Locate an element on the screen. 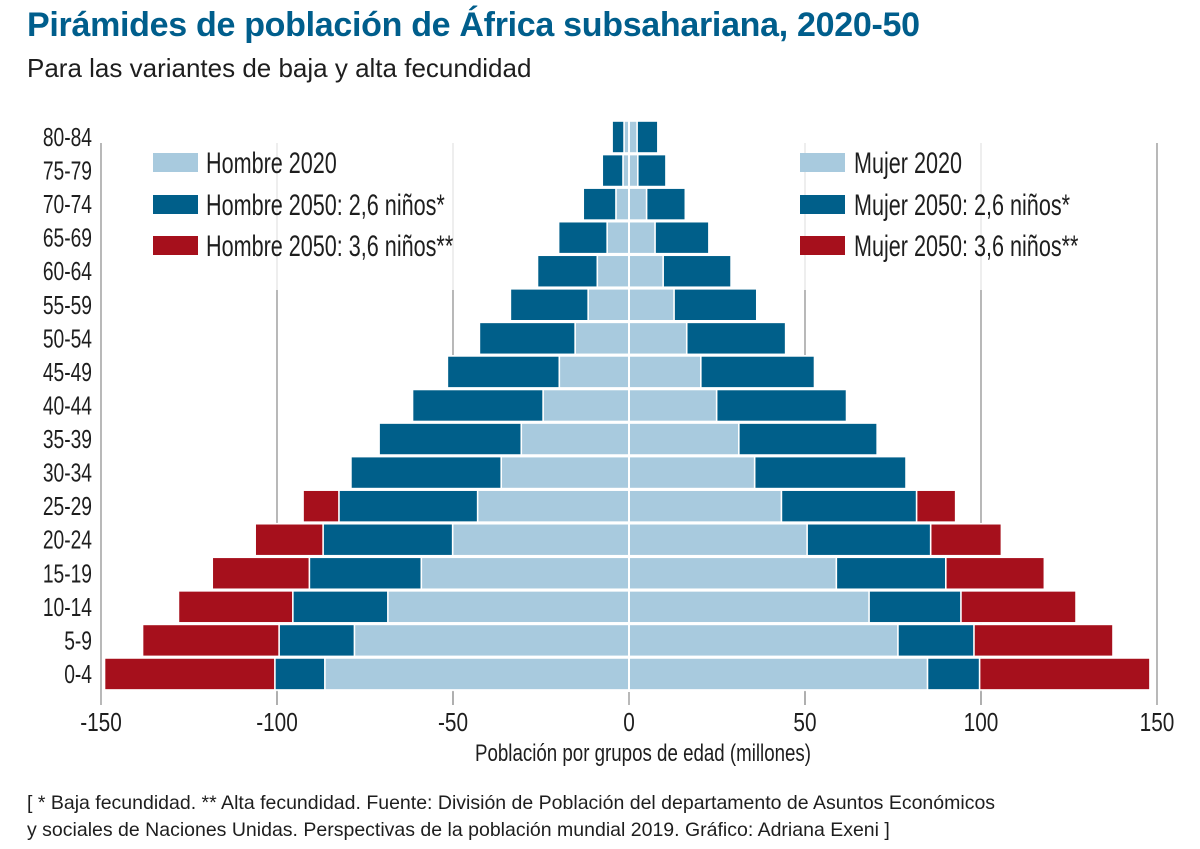  x-tick-label: 0 is located at coordinates (629, 722).